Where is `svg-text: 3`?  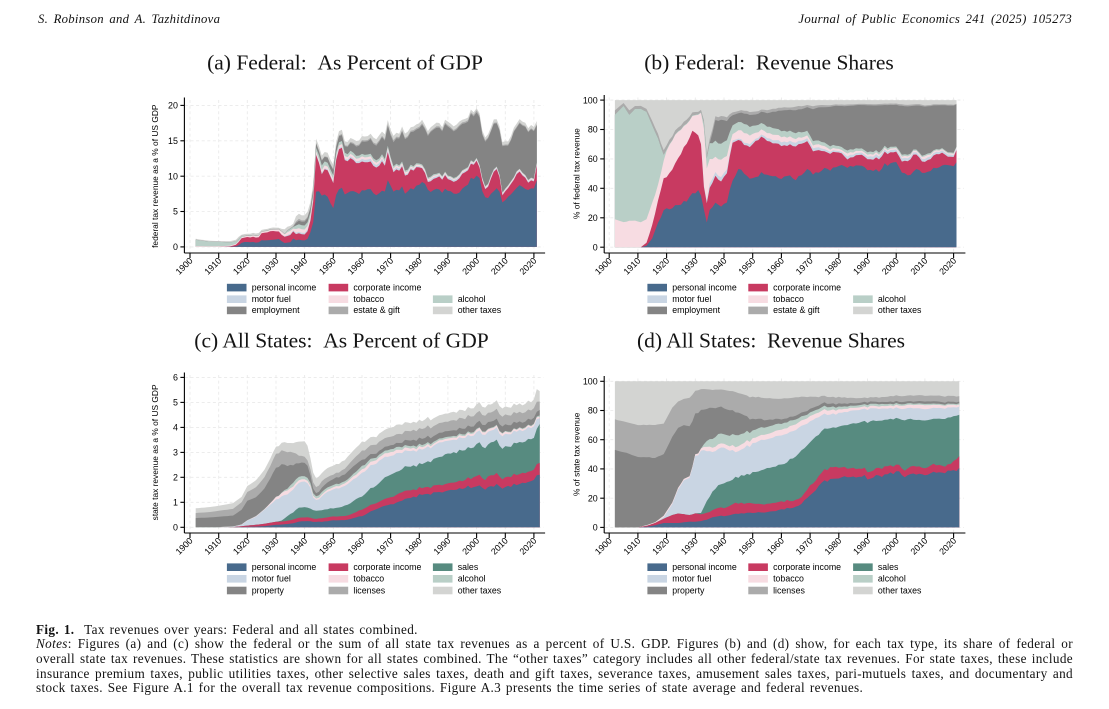 svg-text: 3 is located at coordinates (175, 453).